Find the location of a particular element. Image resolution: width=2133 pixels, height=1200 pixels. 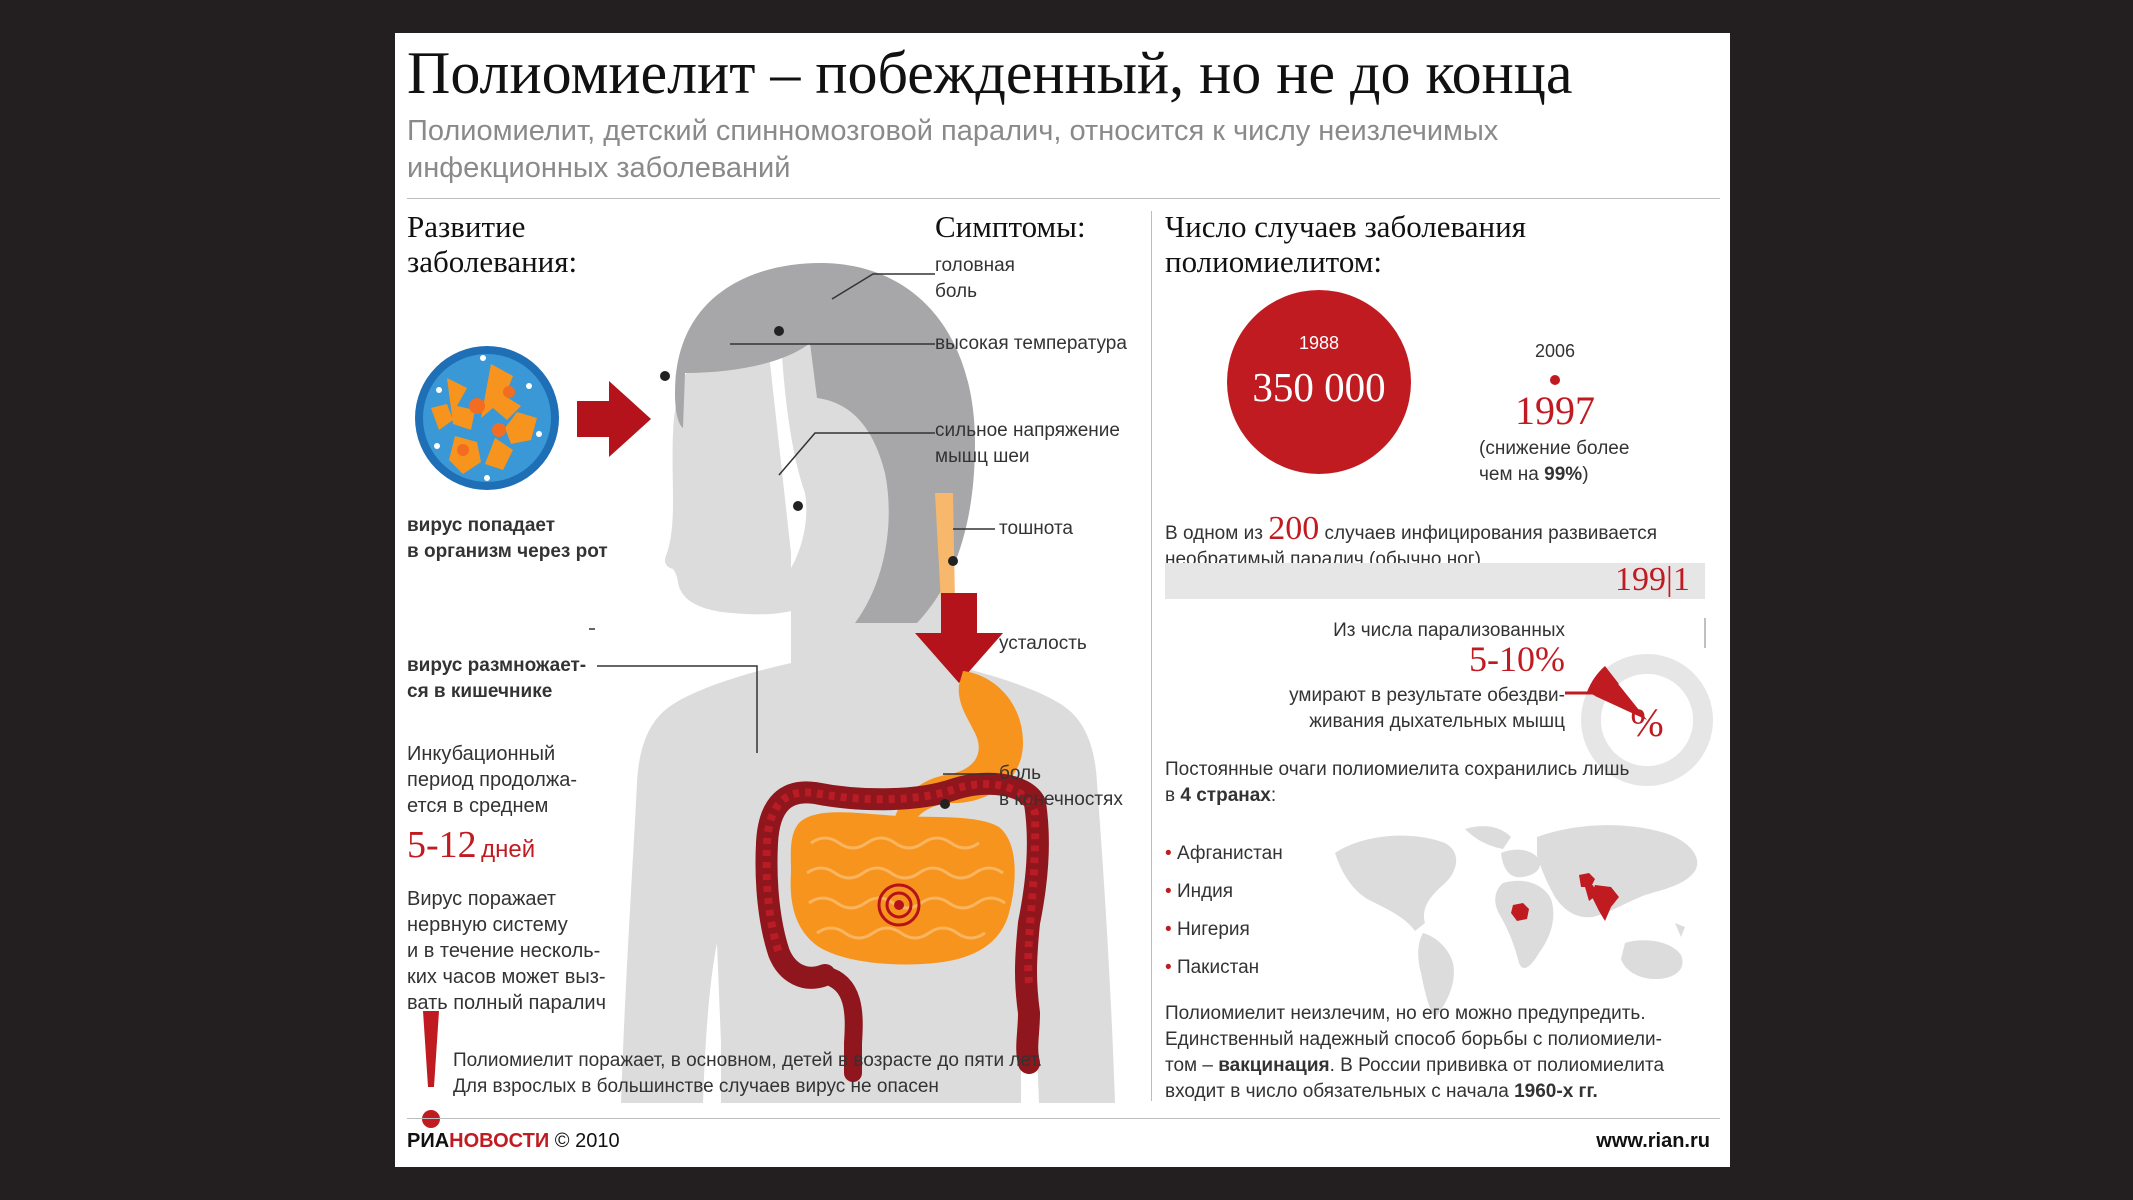

year-2006: 2006 is located at coordinates (1555, 351).